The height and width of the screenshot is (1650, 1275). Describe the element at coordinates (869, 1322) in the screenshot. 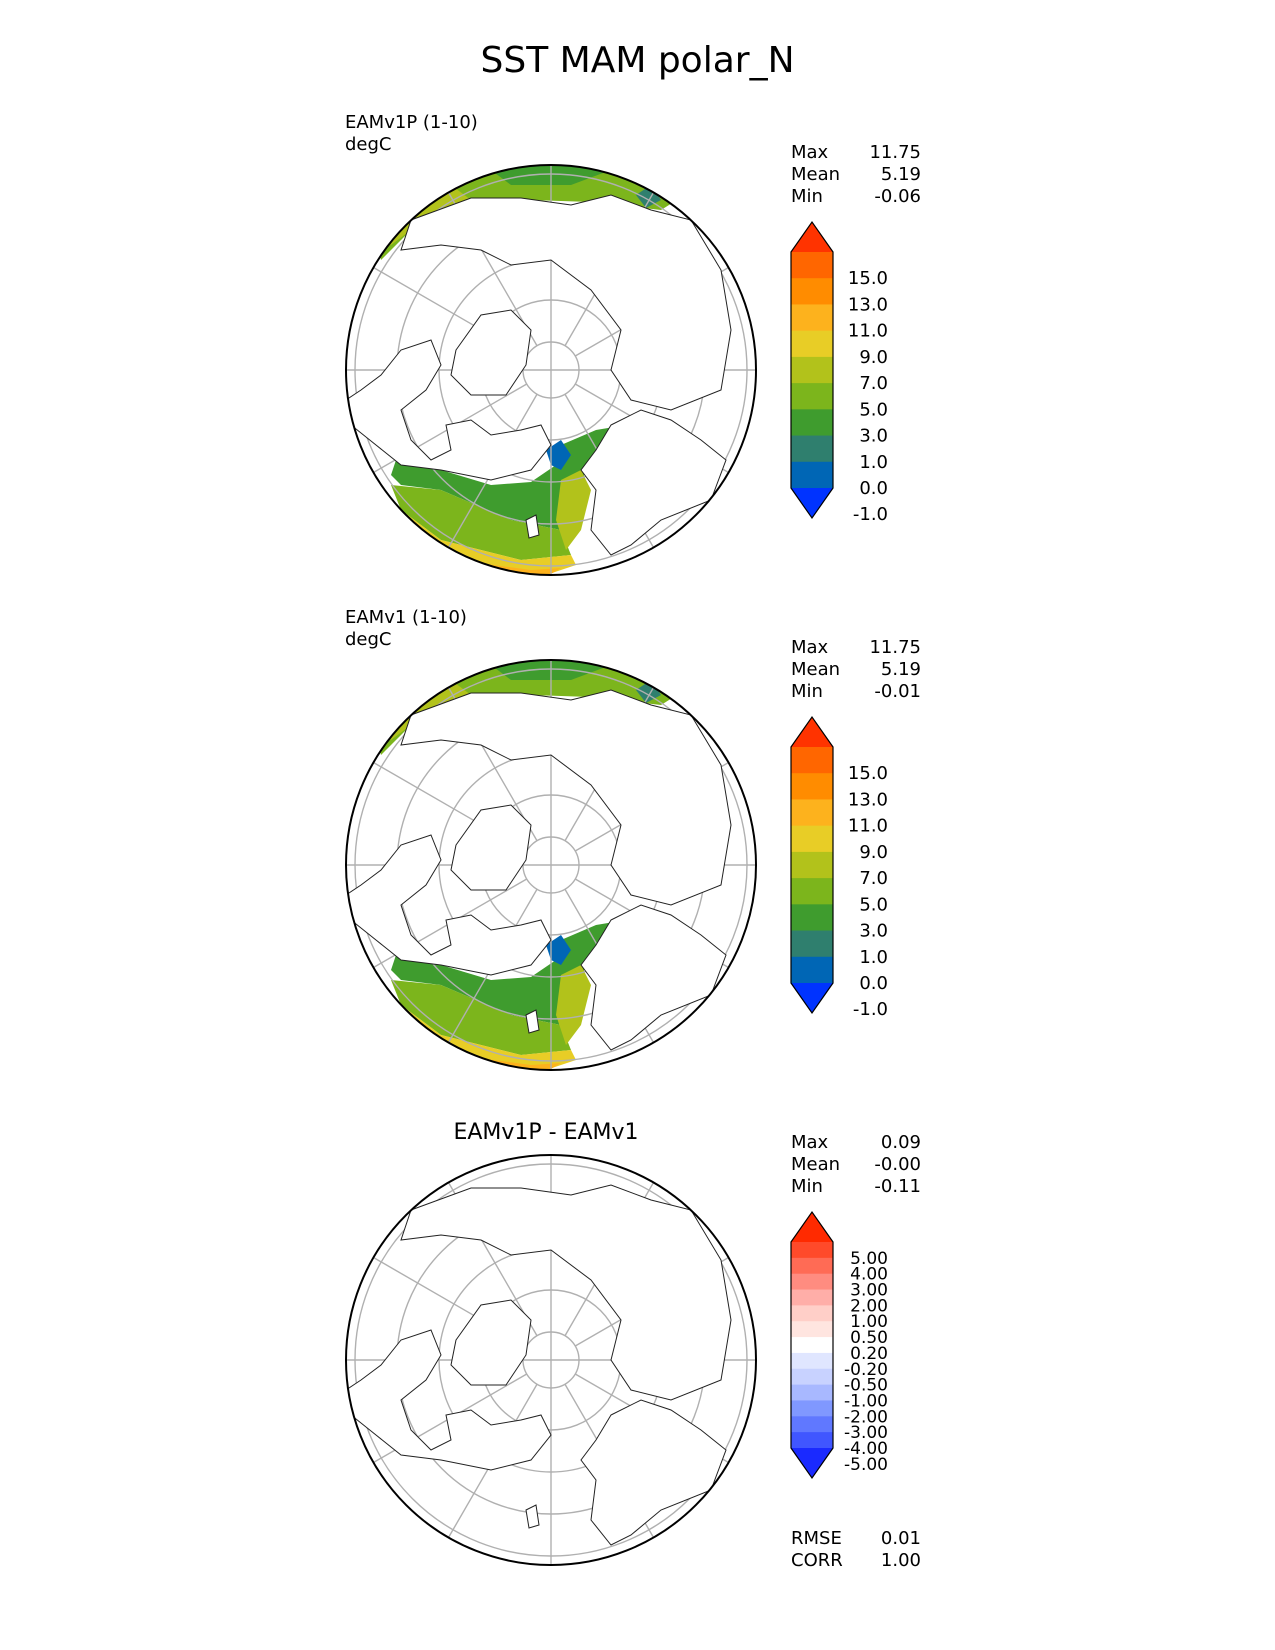

I see `colorbar-tick-label: 1.00` at that location.